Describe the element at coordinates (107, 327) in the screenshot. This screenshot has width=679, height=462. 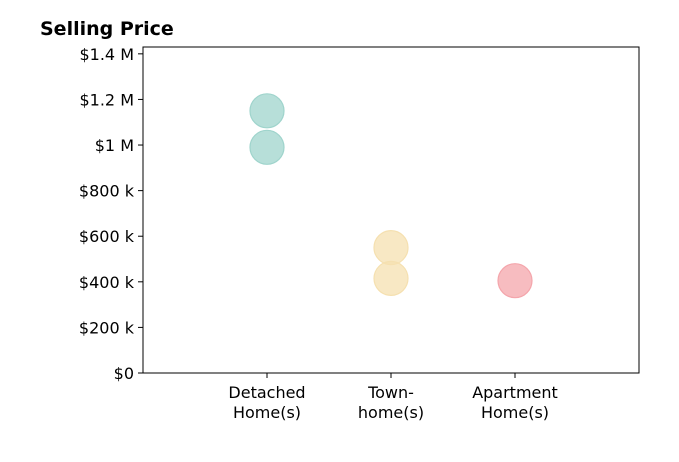
I see `y-tick-label: $200 k` at that location.